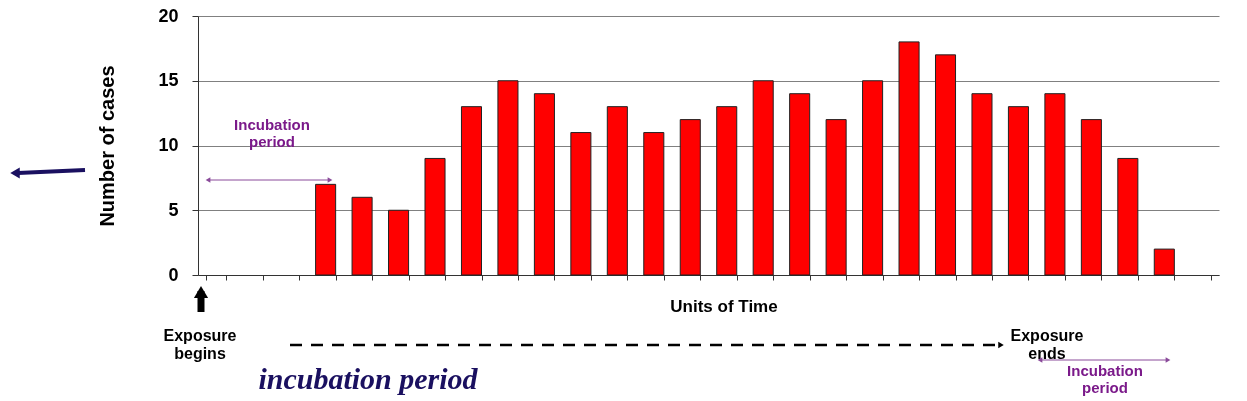 The width and height of the screenshot is (1247, 401). What do you see at coordinates (173, 209) in the screenshot?
I see `y-tick-label: 5` at bounding box center [173, 209].